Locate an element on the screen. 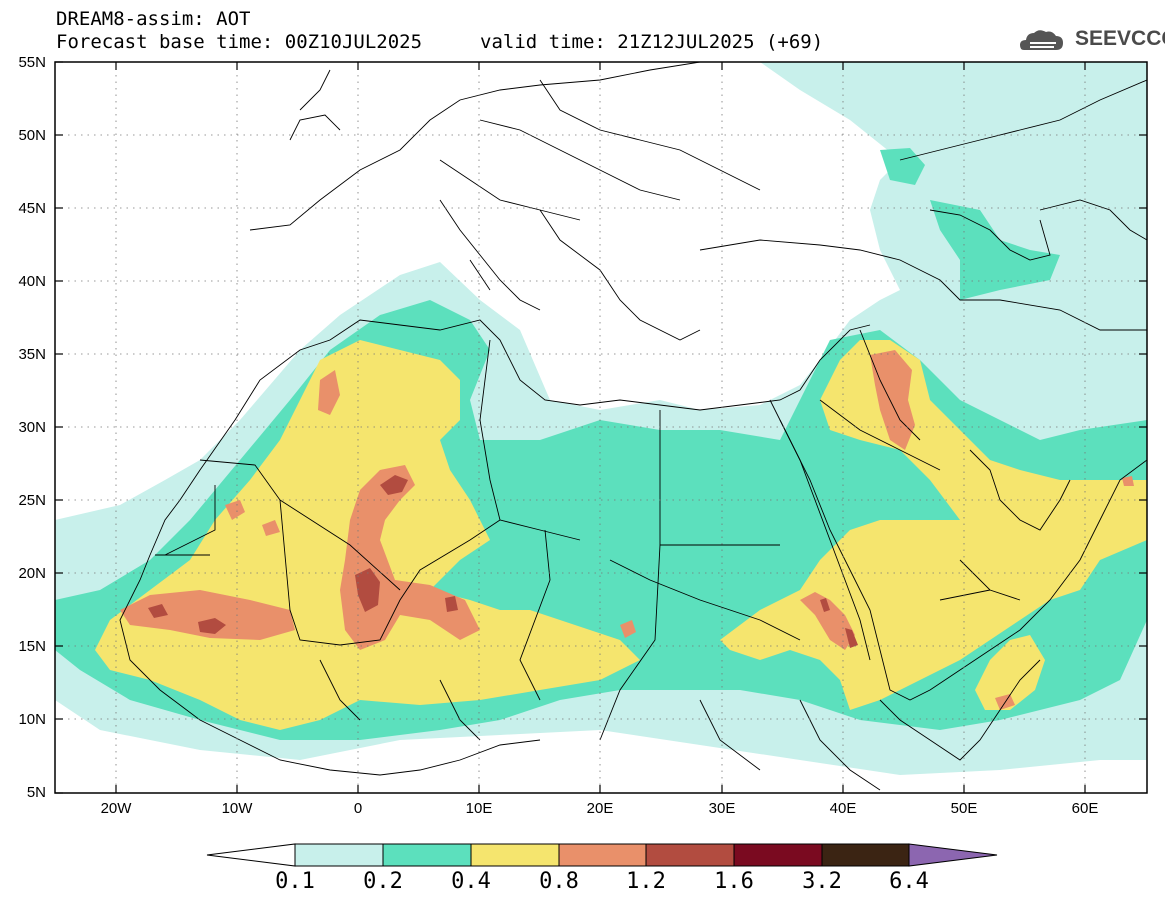  lat-label: 55N is located at coordinates (32, 62).